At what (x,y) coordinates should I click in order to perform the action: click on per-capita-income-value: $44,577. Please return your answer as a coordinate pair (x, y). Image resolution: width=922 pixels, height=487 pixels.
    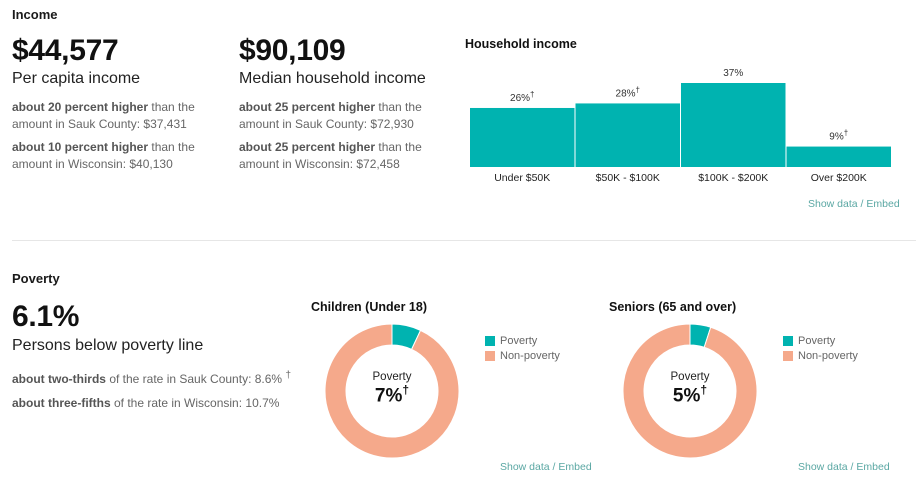
    Looking at the image, I should click on (65, 50).